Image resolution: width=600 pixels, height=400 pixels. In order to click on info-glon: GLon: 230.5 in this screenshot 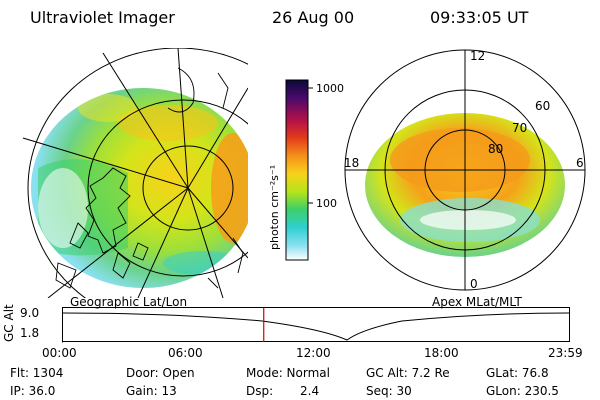, I will do `click(522, 391)`.